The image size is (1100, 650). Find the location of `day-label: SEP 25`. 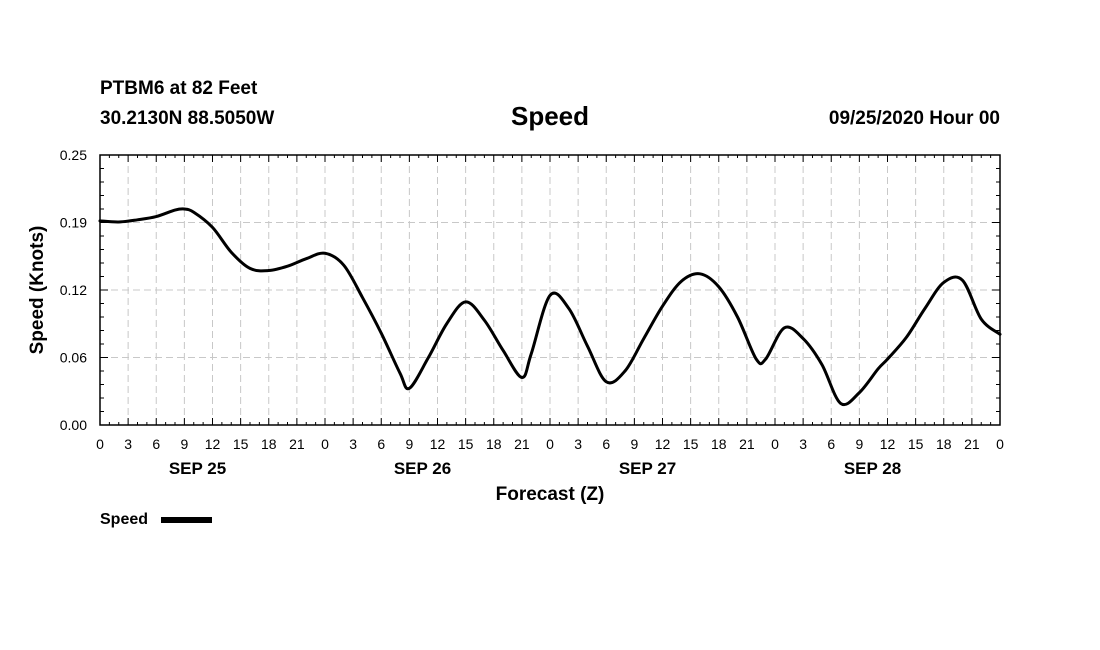

day-label: SEP 25 is located at coordinates (197, 468).